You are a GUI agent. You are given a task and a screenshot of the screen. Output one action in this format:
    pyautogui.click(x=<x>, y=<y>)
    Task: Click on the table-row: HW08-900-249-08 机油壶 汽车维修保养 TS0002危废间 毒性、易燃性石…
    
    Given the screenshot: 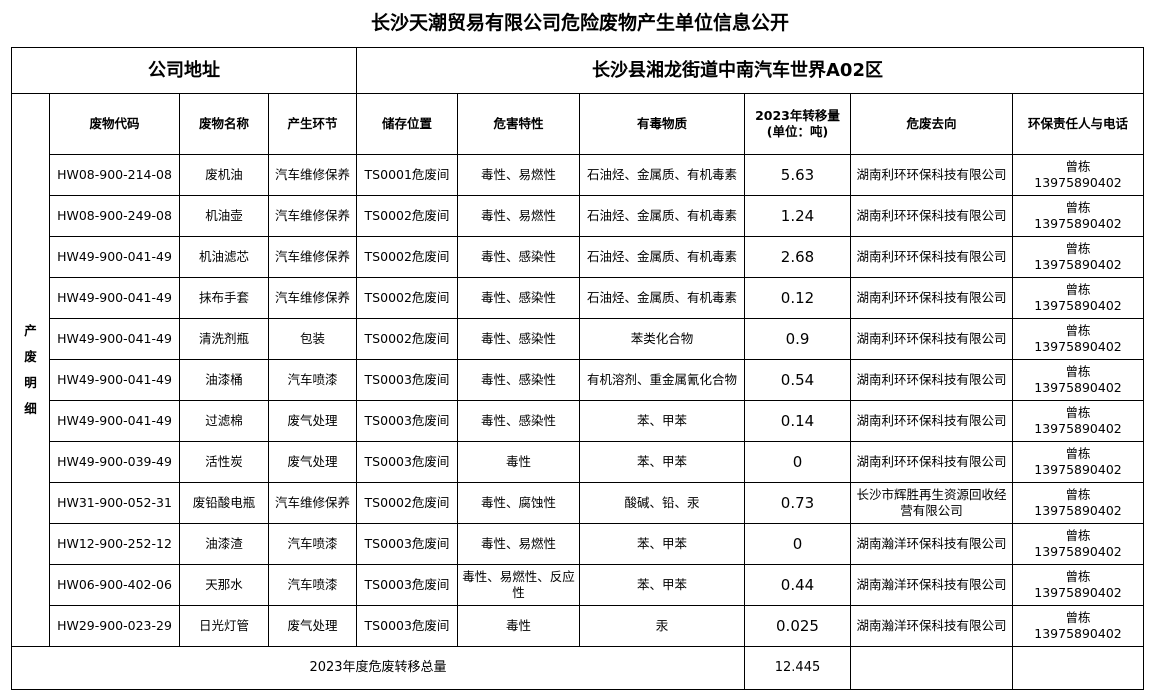 What is the action you would take?
    pyautogui.click(x=578, y=216)
    